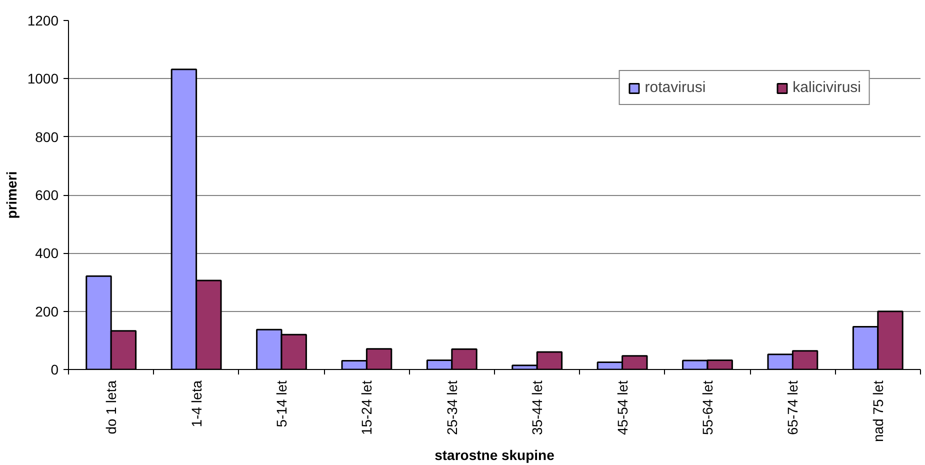 This screenshot has width=925, height=465. What do you see at coordinates (54, 370) in the screenshot?
I see `y-tick-label: 0` at bounding box center [54, 370].